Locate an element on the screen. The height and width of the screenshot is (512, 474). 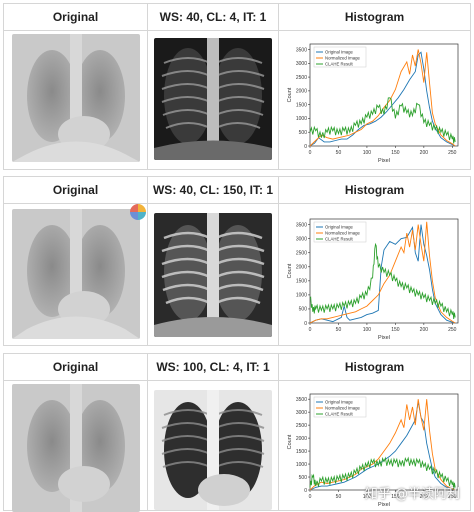
column-title-clahe-params: WS: 40, CL: 4, IT: 1 is located at coordinates (213, 17).